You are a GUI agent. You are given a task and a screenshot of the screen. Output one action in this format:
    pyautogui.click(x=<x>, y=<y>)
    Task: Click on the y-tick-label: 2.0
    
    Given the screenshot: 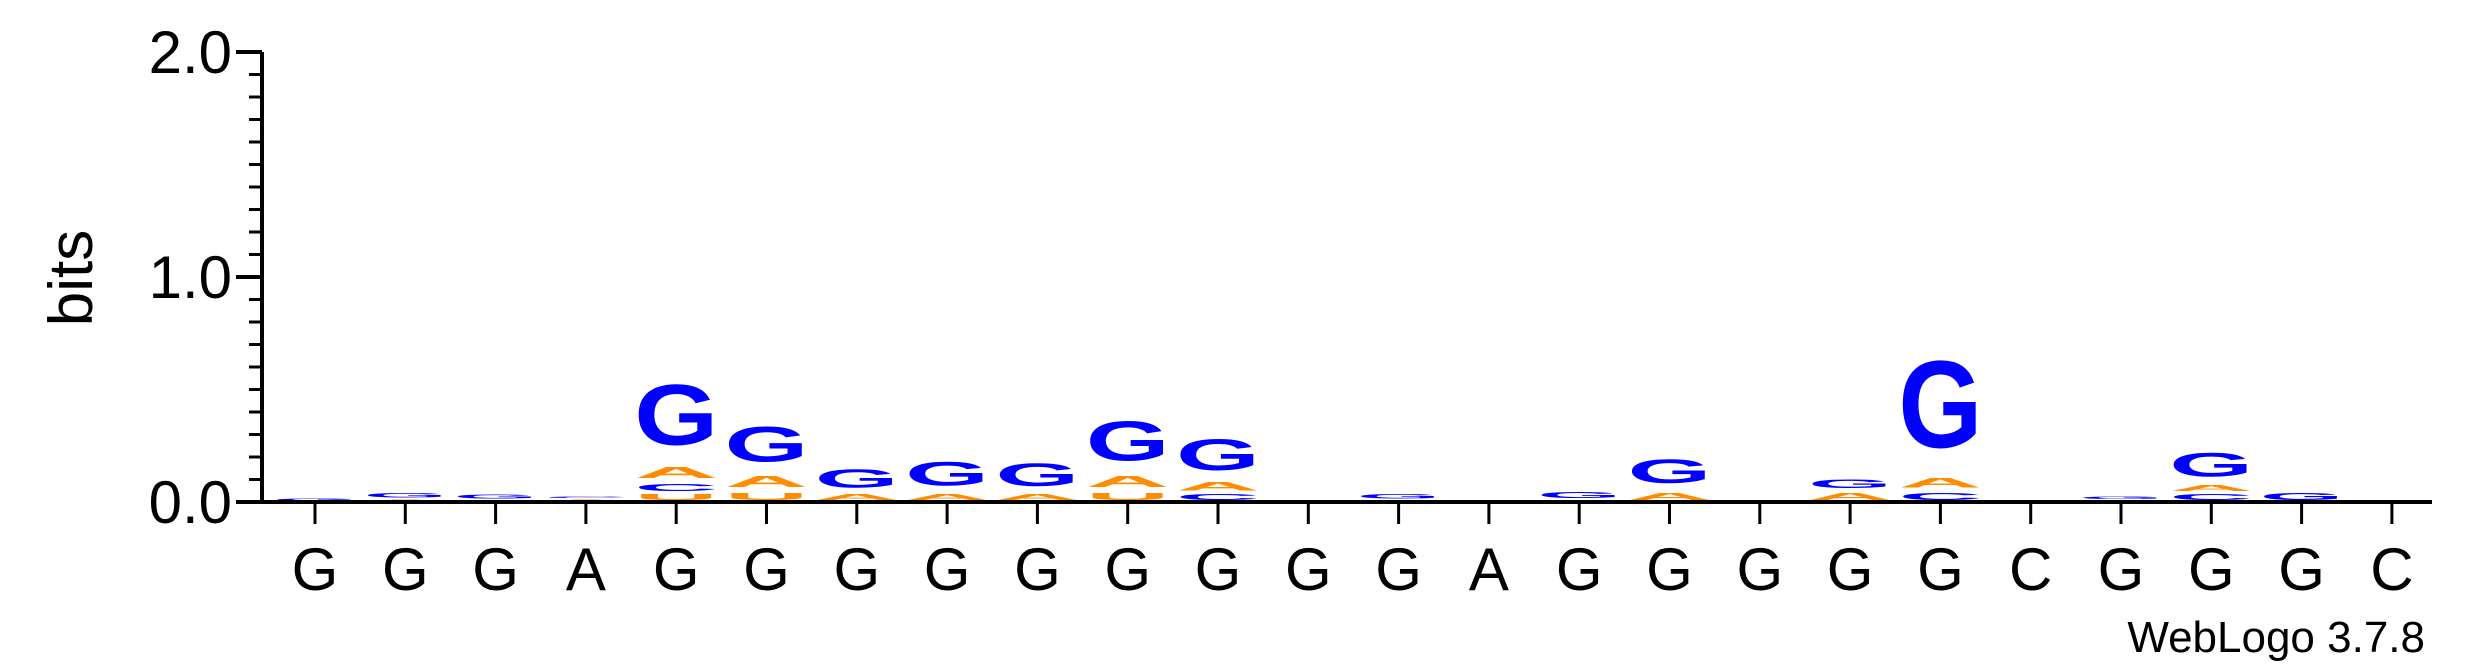 What is the action you would take?
    pyautogui.click(x=190, y=52)
    